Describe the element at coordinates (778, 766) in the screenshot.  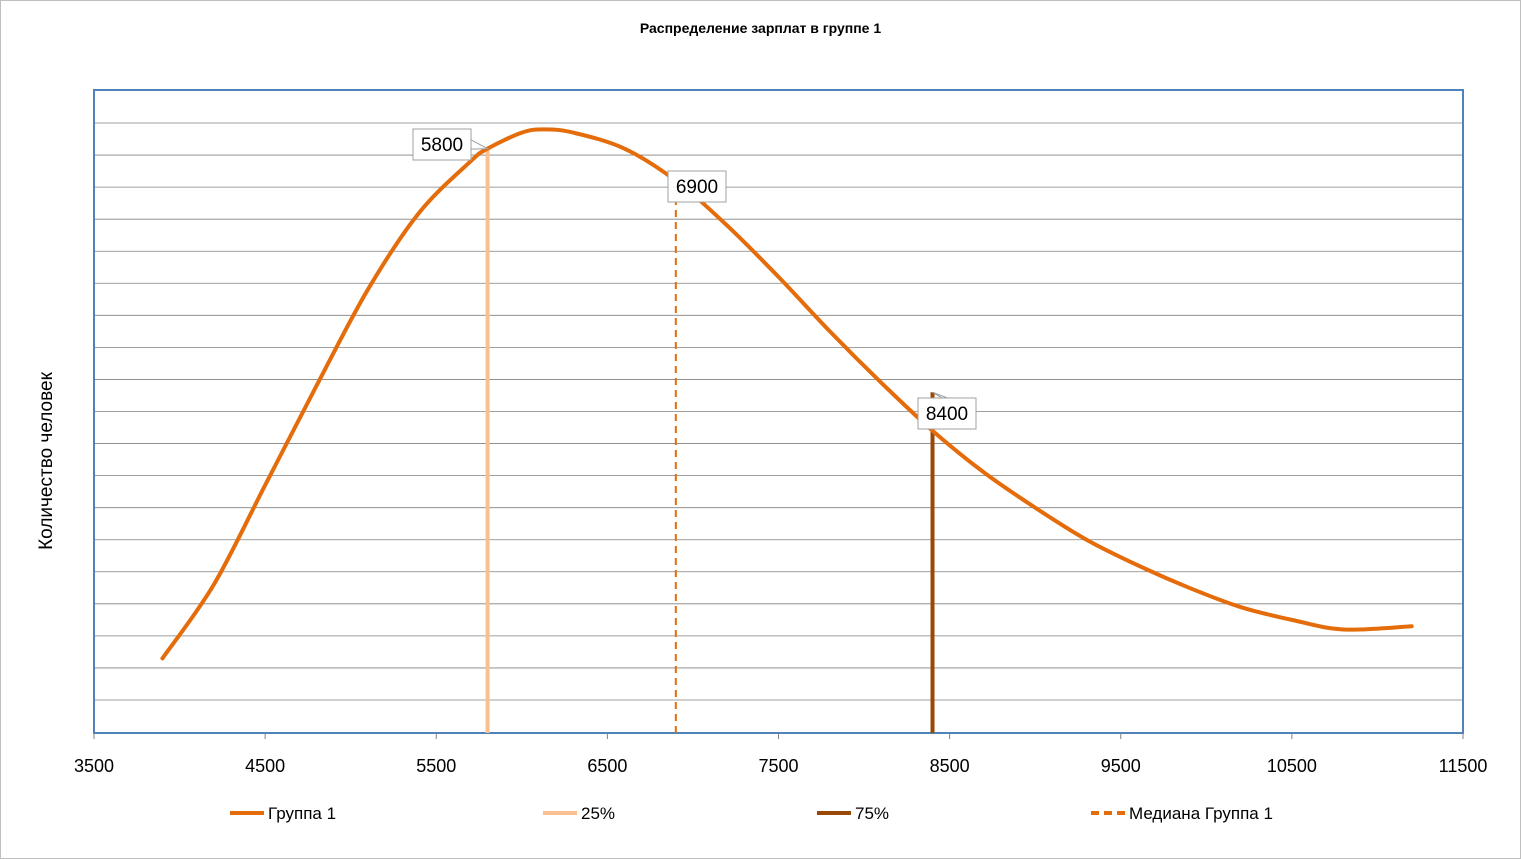
I see `x-tick-label: 7500` at that location.